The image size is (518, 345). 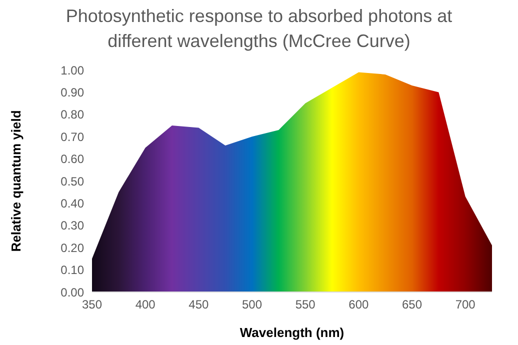 I want to click on y-tick-label: 0.50, so click(x=72, y=181).